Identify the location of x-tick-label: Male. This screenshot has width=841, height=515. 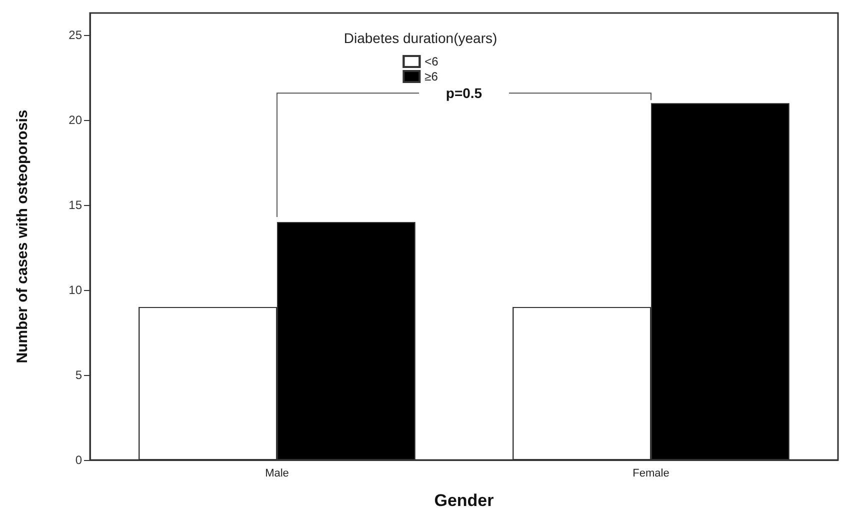
(277, 474).